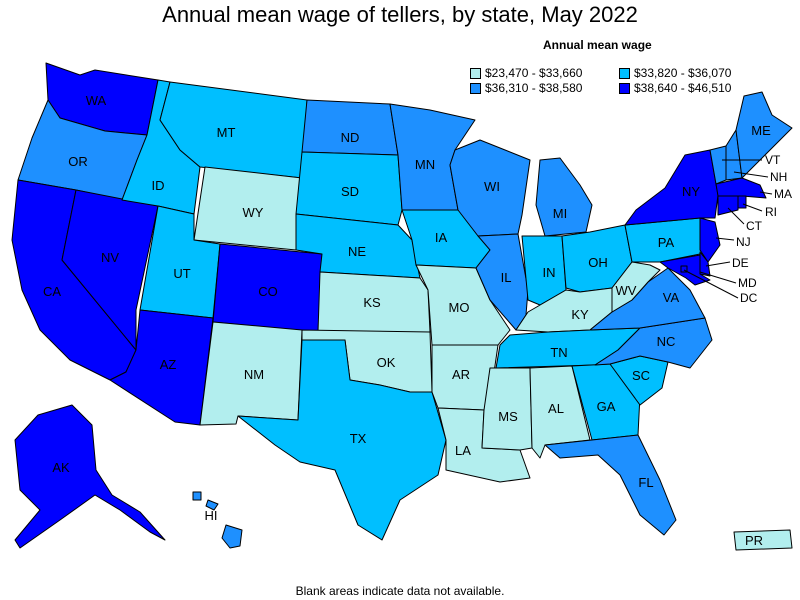 The width and height of the screenshot is (800, 600). I want to click on label-AL: AL, so click(556, 408).